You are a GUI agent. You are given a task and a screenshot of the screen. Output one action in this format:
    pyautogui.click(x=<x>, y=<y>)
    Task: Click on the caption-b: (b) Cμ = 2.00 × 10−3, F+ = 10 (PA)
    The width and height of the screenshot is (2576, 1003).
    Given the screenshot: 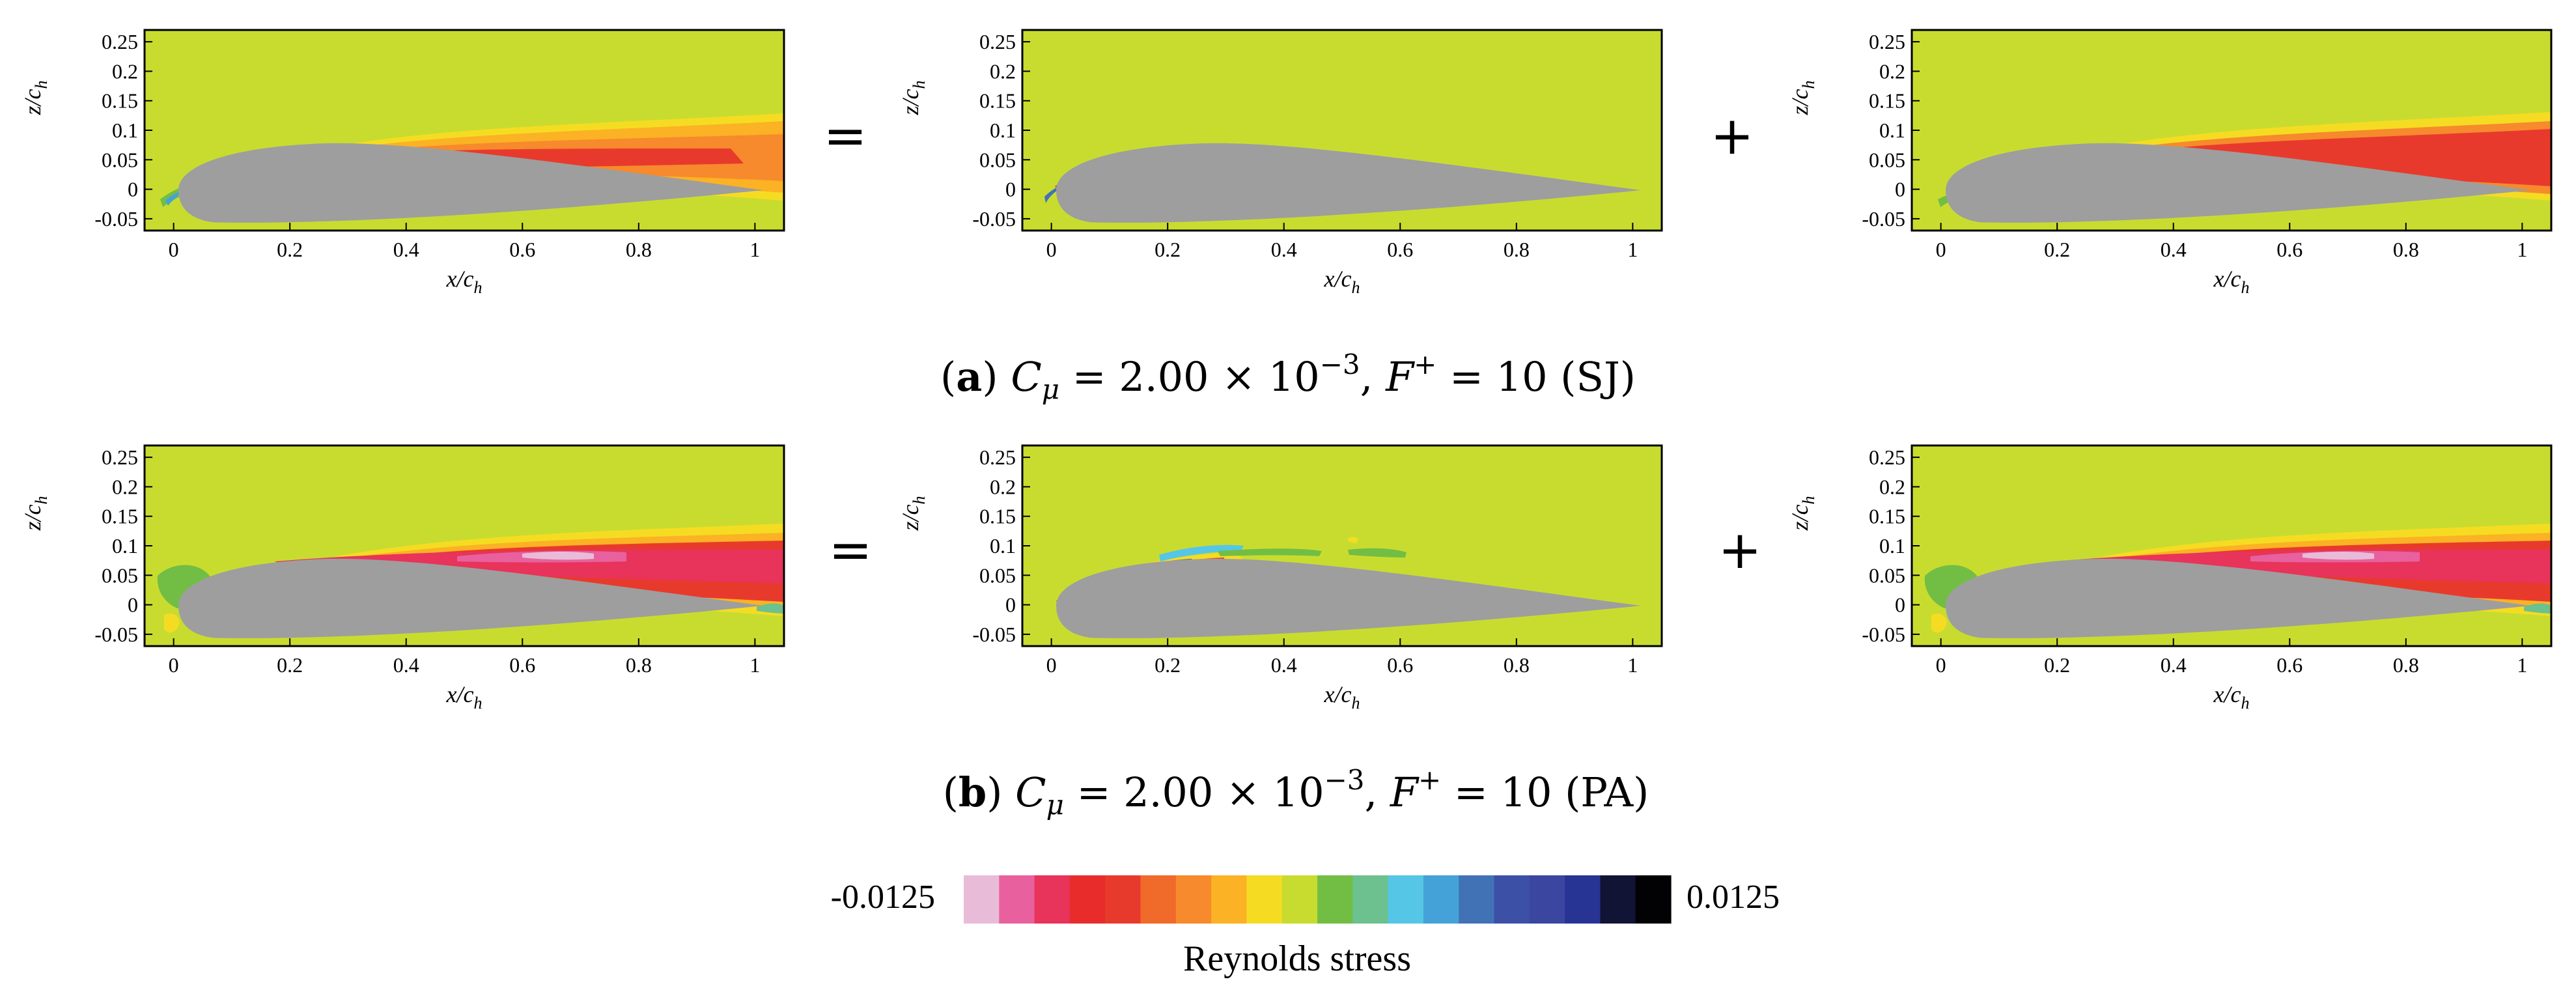 What is the action you would take?
    pyautogui.click(x=1296, y=792)
    